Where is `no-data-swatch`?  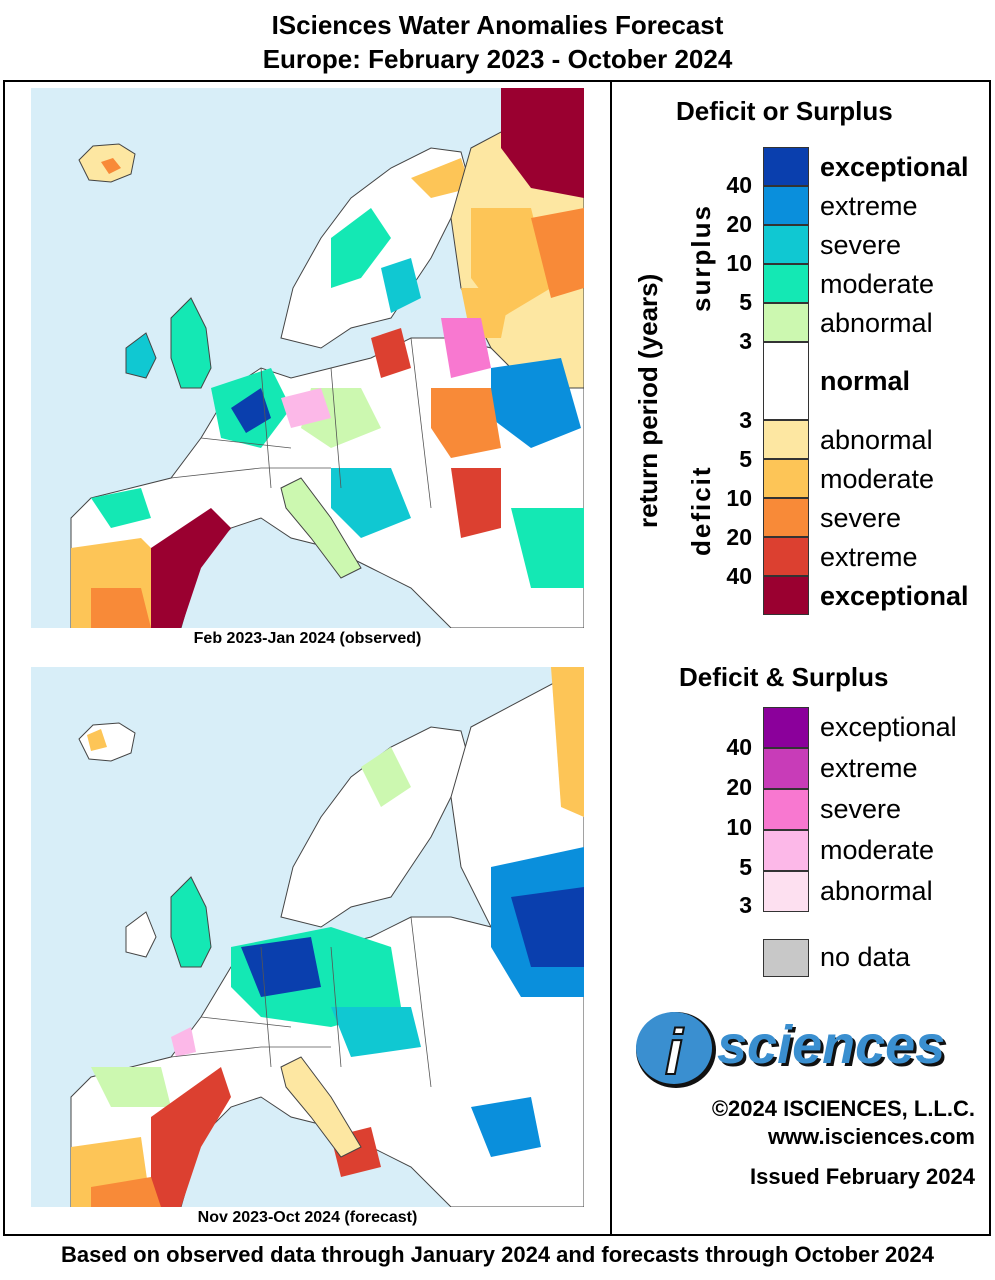
no-data-swatch is located at coordinates (786, 958).